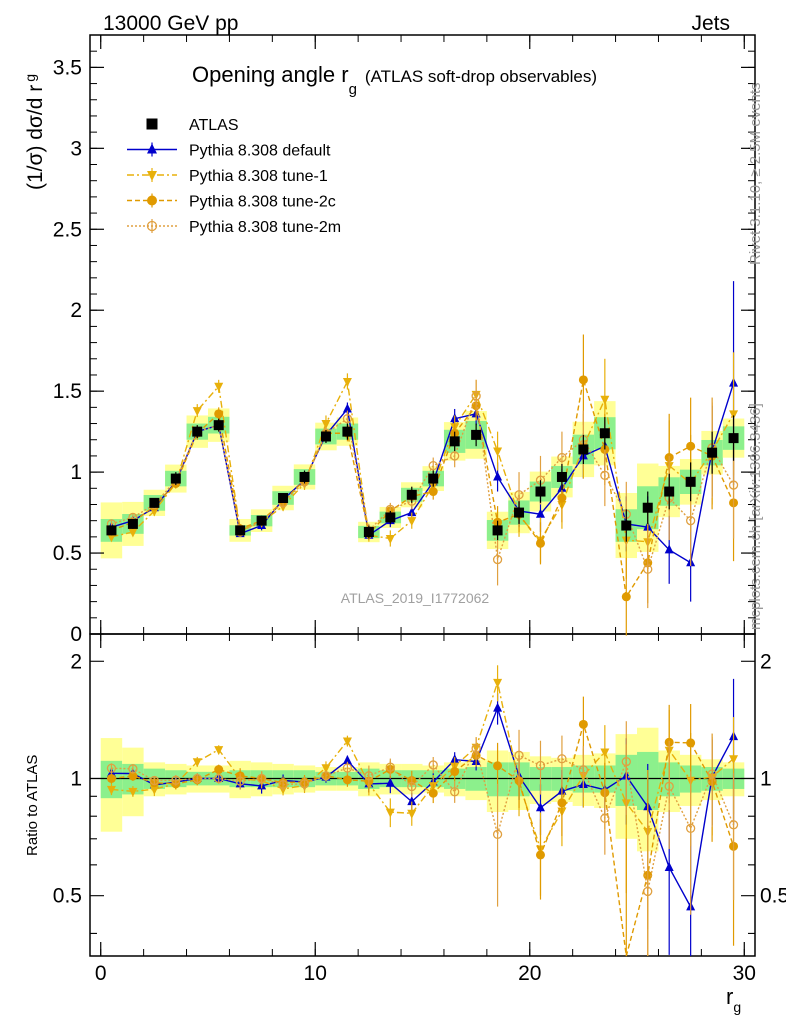  What do you see at coordinates (315, 973) in the screenshot?
I see `x-tick-label: 10` at bounding box center [315, 973].